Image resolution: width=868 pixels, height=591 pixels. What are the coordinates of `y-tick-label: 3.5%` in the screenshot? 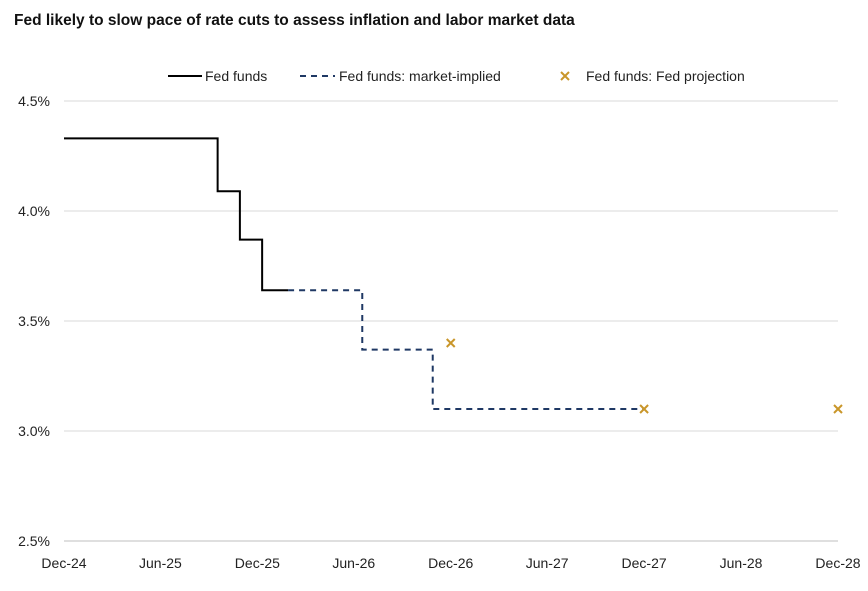 It's located at (34, 321).